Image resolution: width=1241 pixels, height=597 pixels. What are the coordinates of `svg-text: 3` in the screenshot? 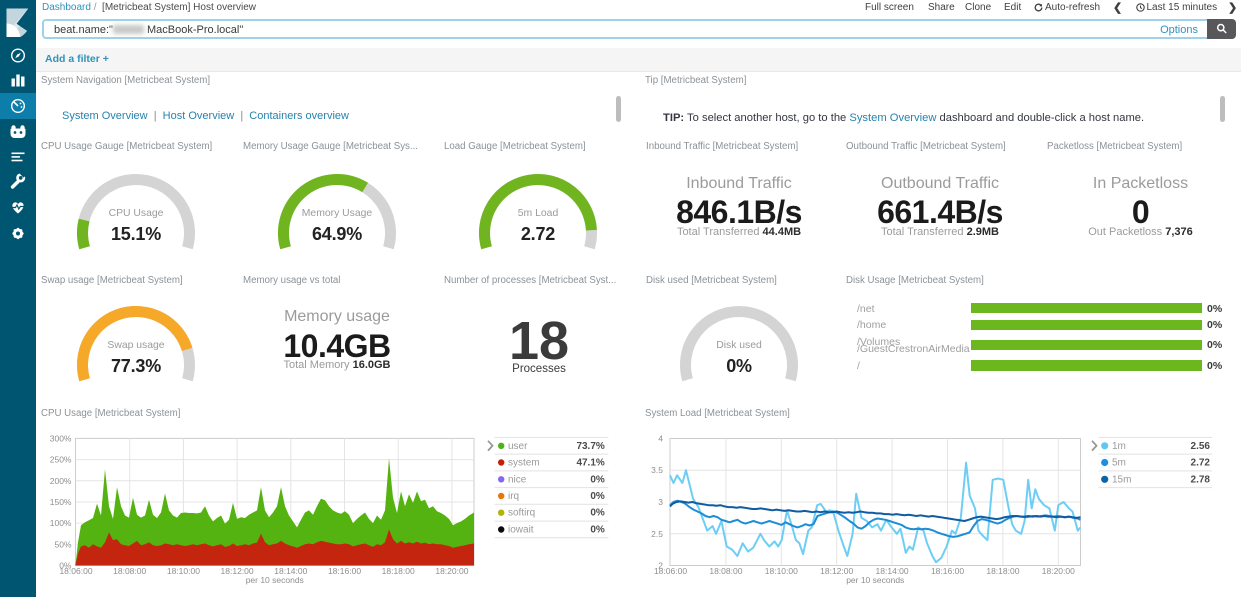 It's located at (660, 502).